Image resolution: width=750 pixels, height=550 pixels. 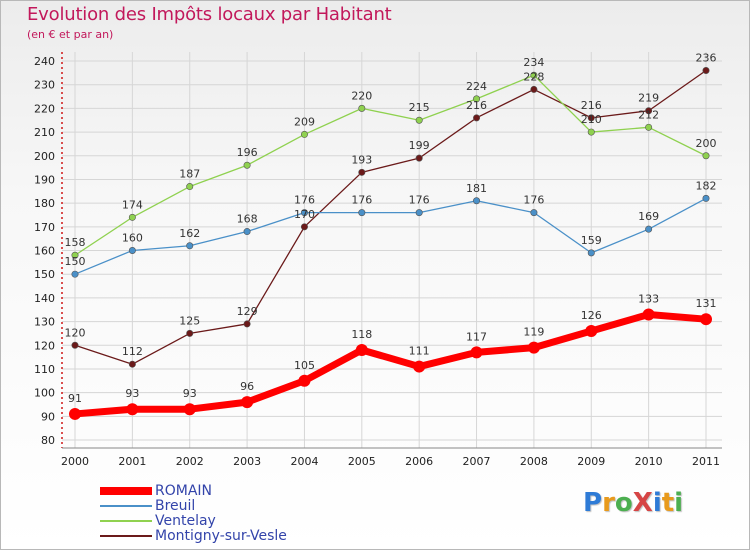 What do you see at coordinates (247, 219) in the screenshot?
I see `data-label-breuil: 168` at bounding box center [247, 219].